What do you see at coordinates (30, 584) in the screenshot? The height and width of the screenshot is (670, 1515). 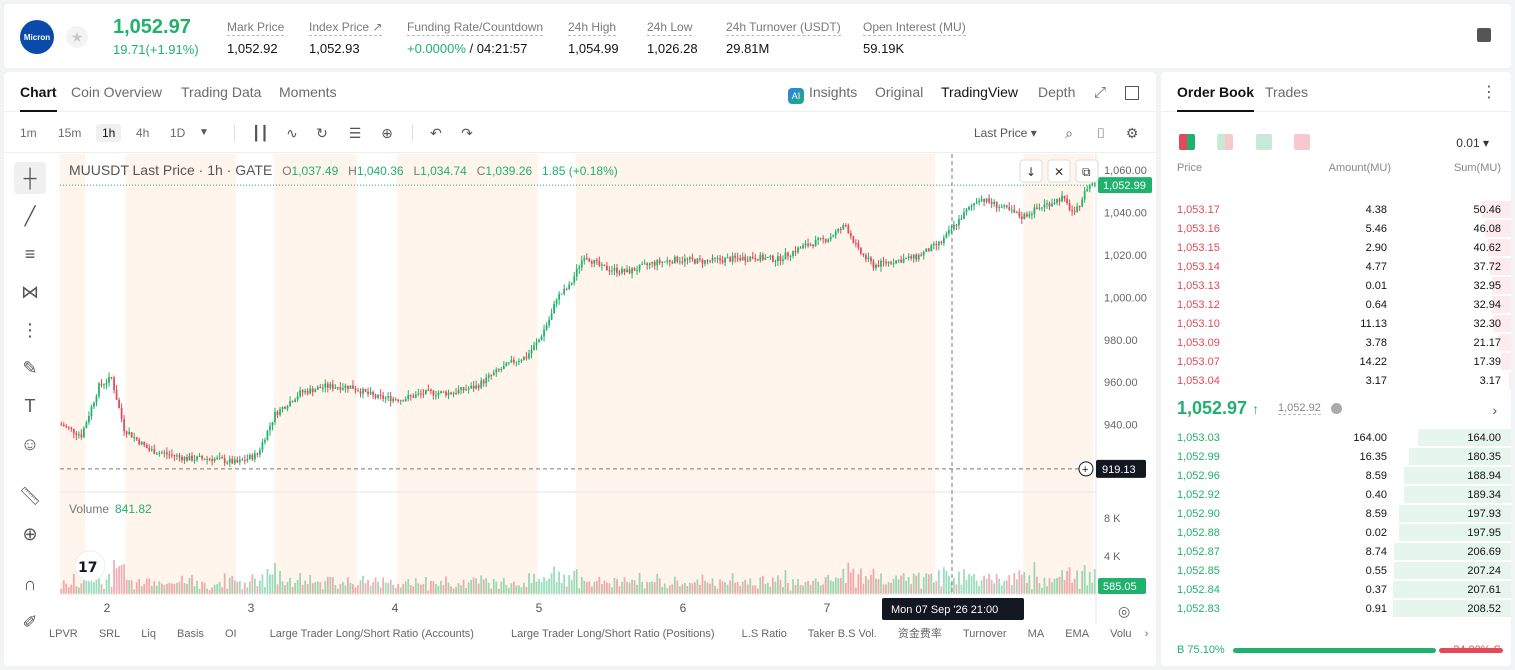 I see `magnet-icon: ∩` at bounding box center [30, 584].